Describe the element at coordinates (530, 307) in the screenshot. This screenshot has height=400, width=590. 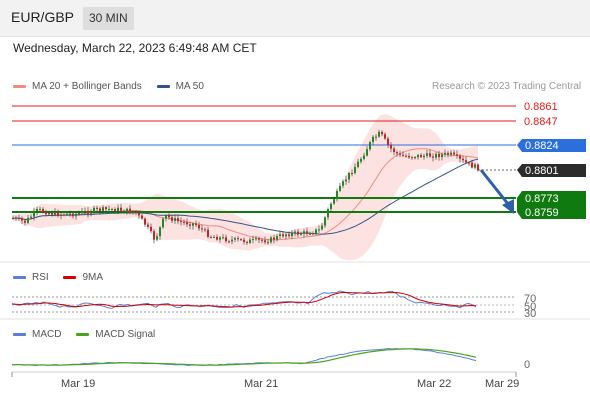
I see `rsi-label-50: 50` at that location.